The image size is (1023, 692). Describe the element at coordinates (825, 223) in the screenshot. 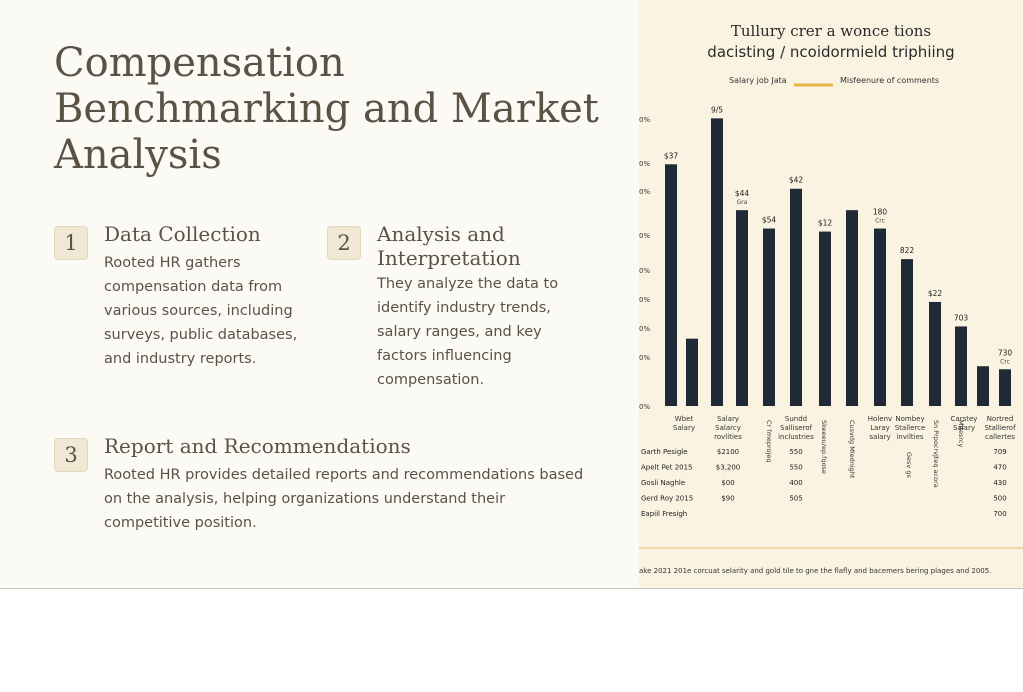

I see `bar-value-label: $12` at that location.